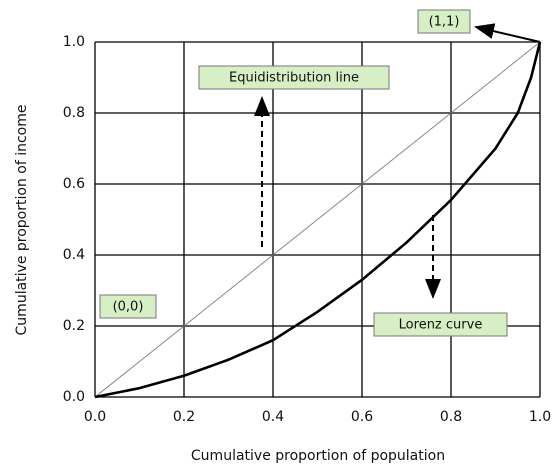 This screenshot has width=555, height=466. I want to click on x-tick-label: 1.0, so click(540, 417).